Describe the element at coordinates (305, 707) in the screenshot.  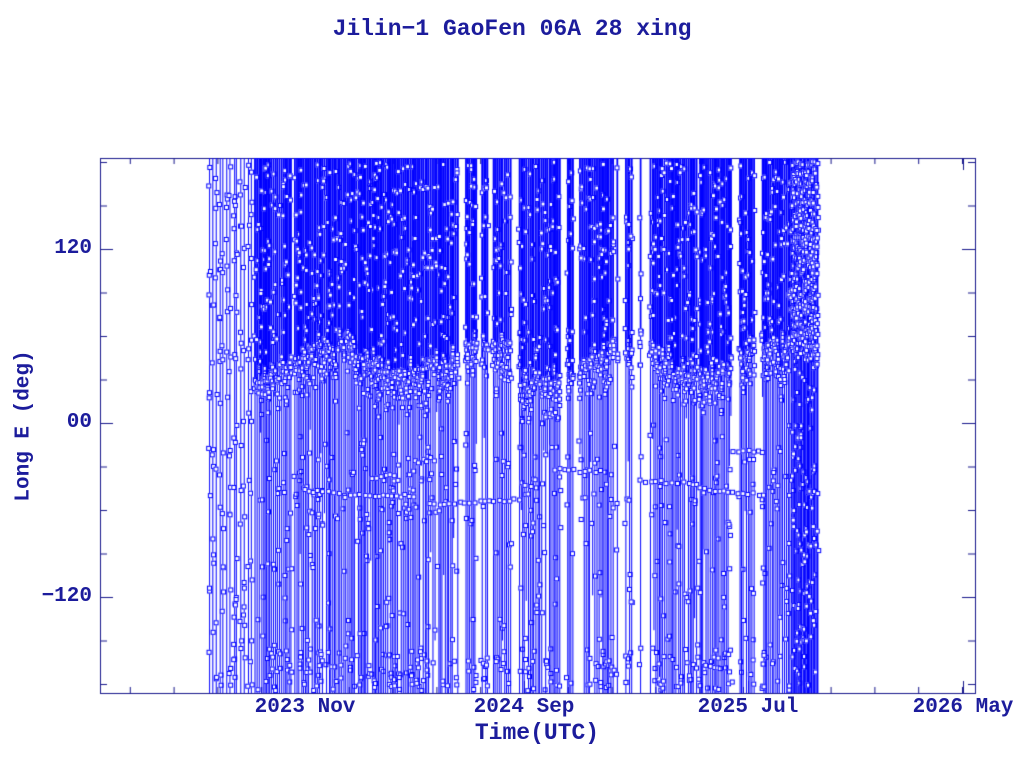
I see `x-tick-label: 2023 Nov` at that location.